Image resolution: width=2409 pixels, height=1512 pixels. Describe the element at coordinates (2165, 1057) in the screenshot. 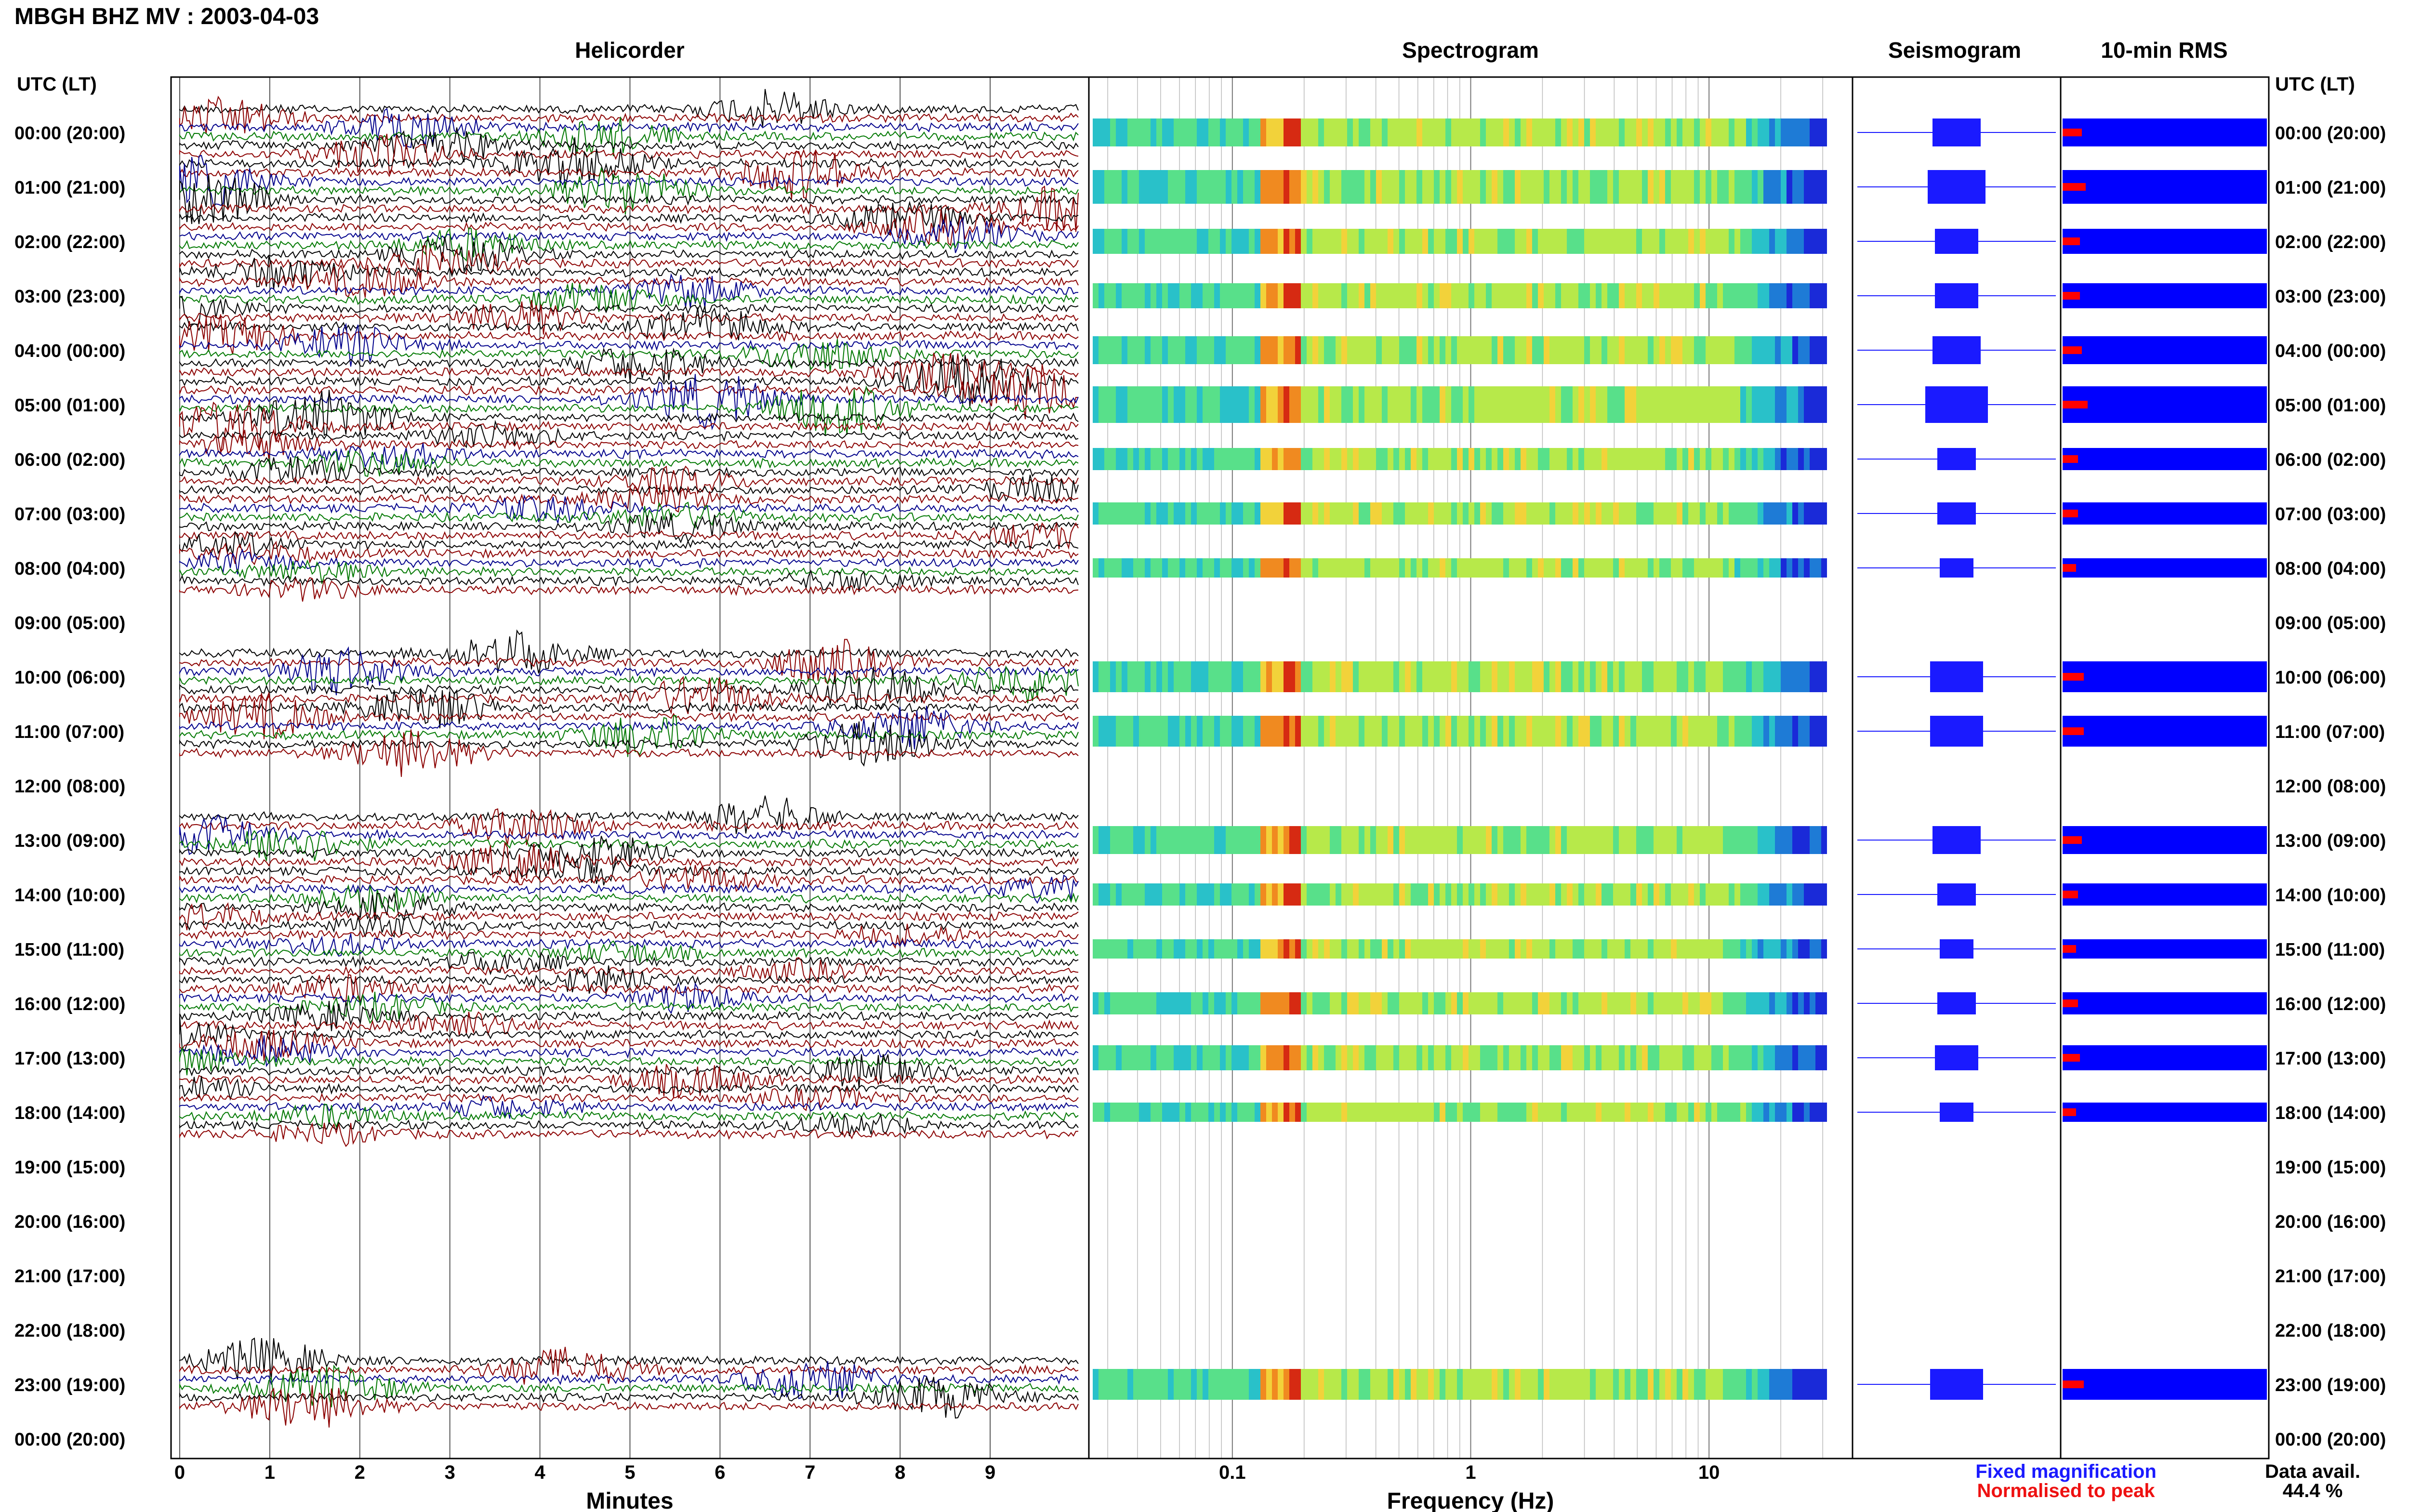

I see `rms-bar` at that location.